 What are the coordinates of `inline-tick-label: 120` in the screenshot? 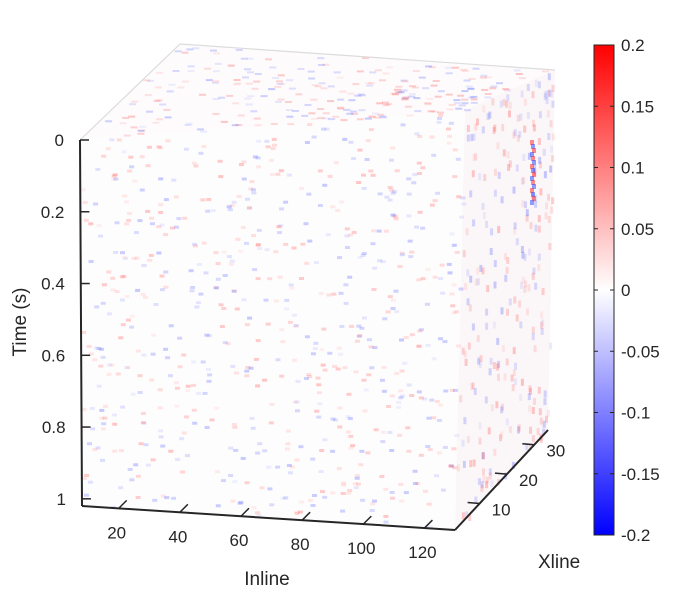 It's located at (422, 552).